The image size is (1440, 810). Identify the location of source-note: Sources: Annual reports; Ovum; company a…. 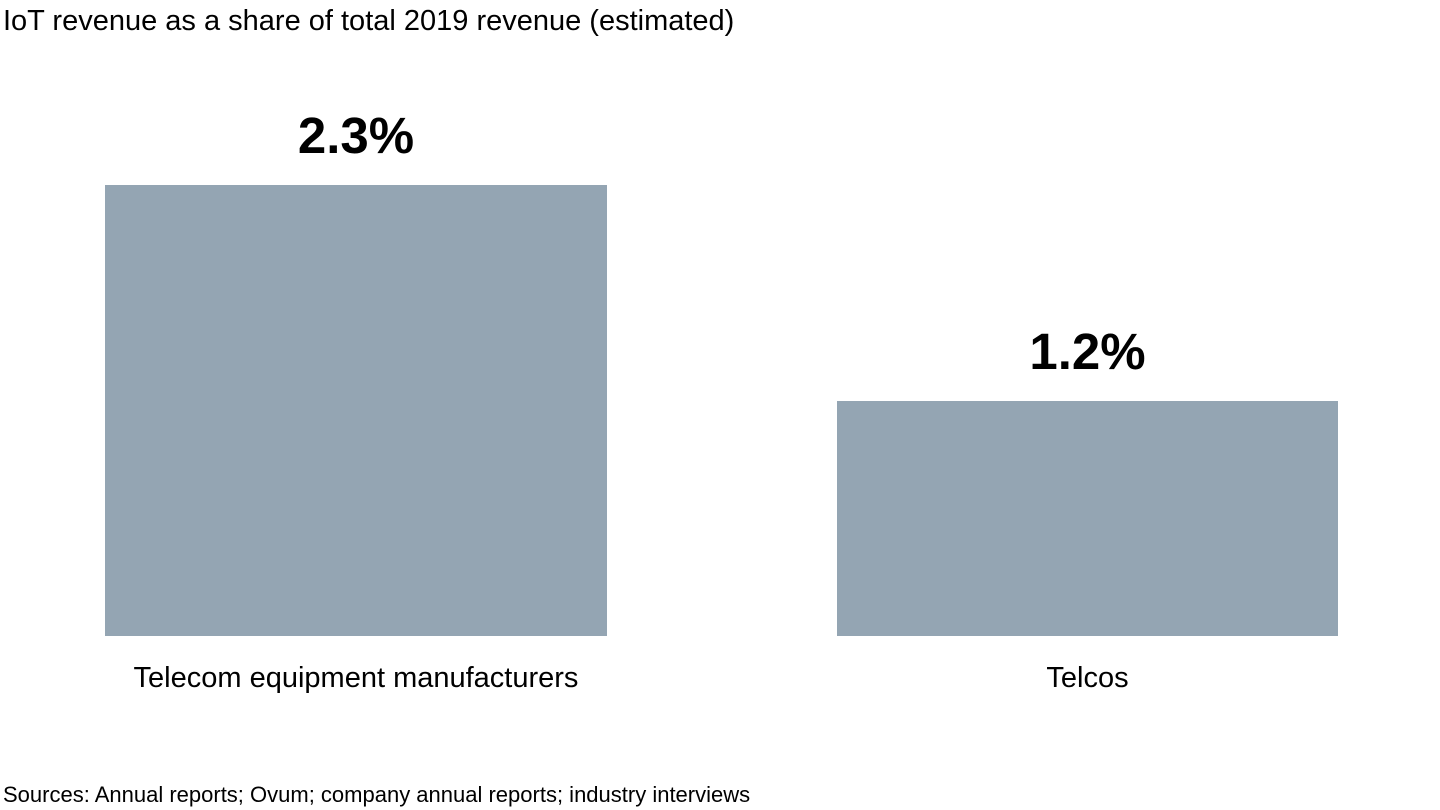
(377, 794).